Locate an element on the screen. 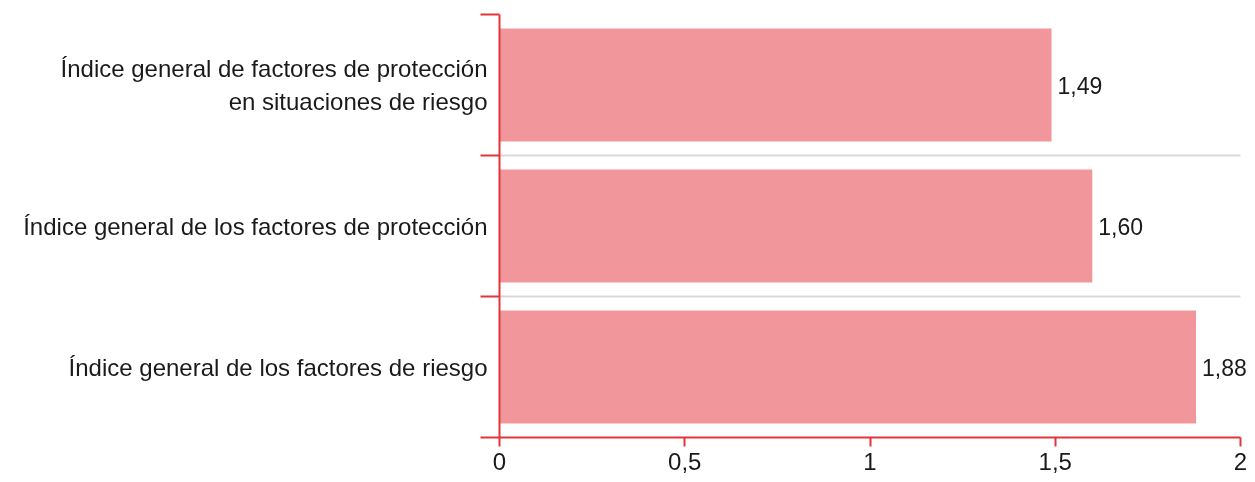 This screenshot has width=1255, height=482. x-tick-label: 0 is located at coordinates (499, 461).